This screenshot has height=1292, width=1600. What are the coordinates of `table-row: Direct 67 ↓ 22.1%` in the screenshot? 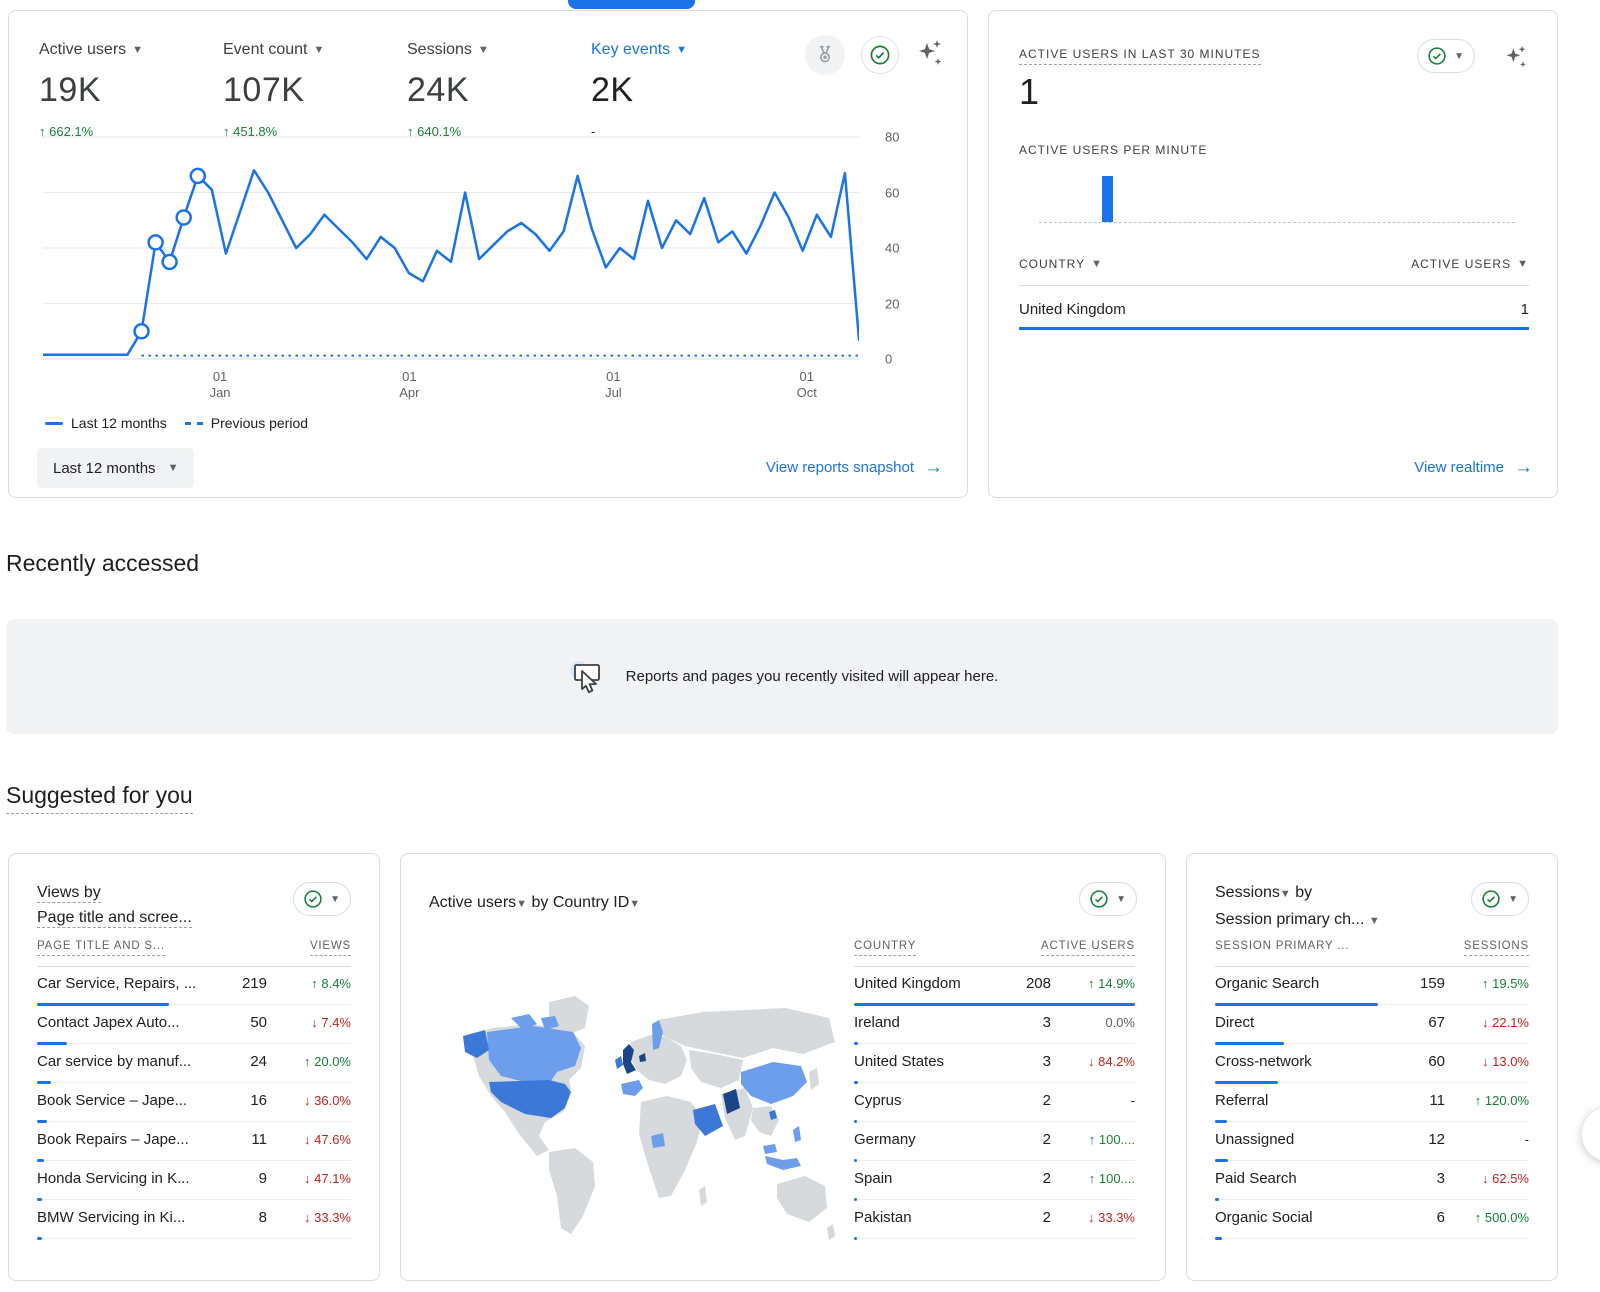 It's located at (1372, 1025).